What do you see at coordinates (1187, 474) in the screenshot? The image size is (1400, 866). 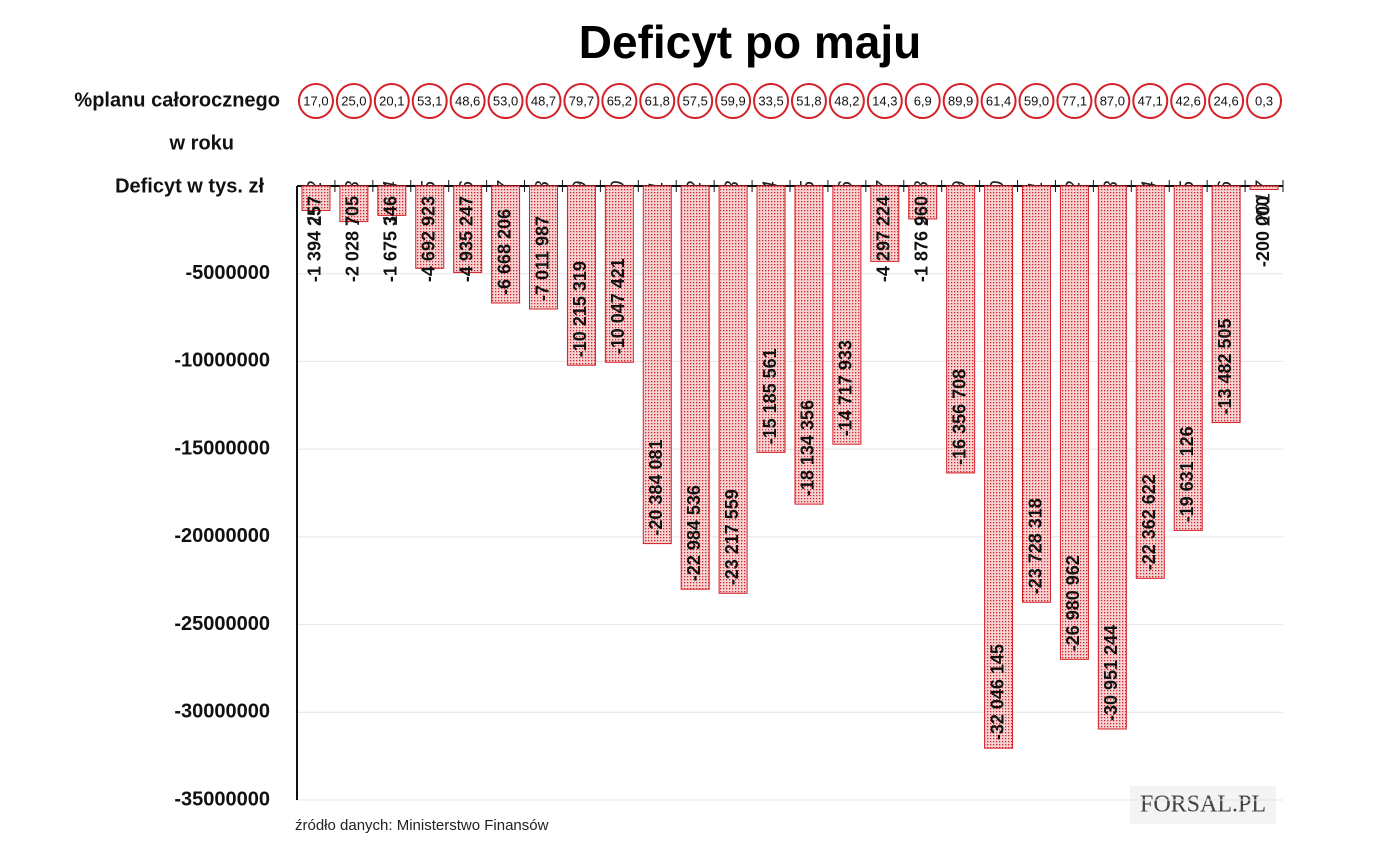 I see `value-label: -19 631 126` at bounding box center [1187, 474].